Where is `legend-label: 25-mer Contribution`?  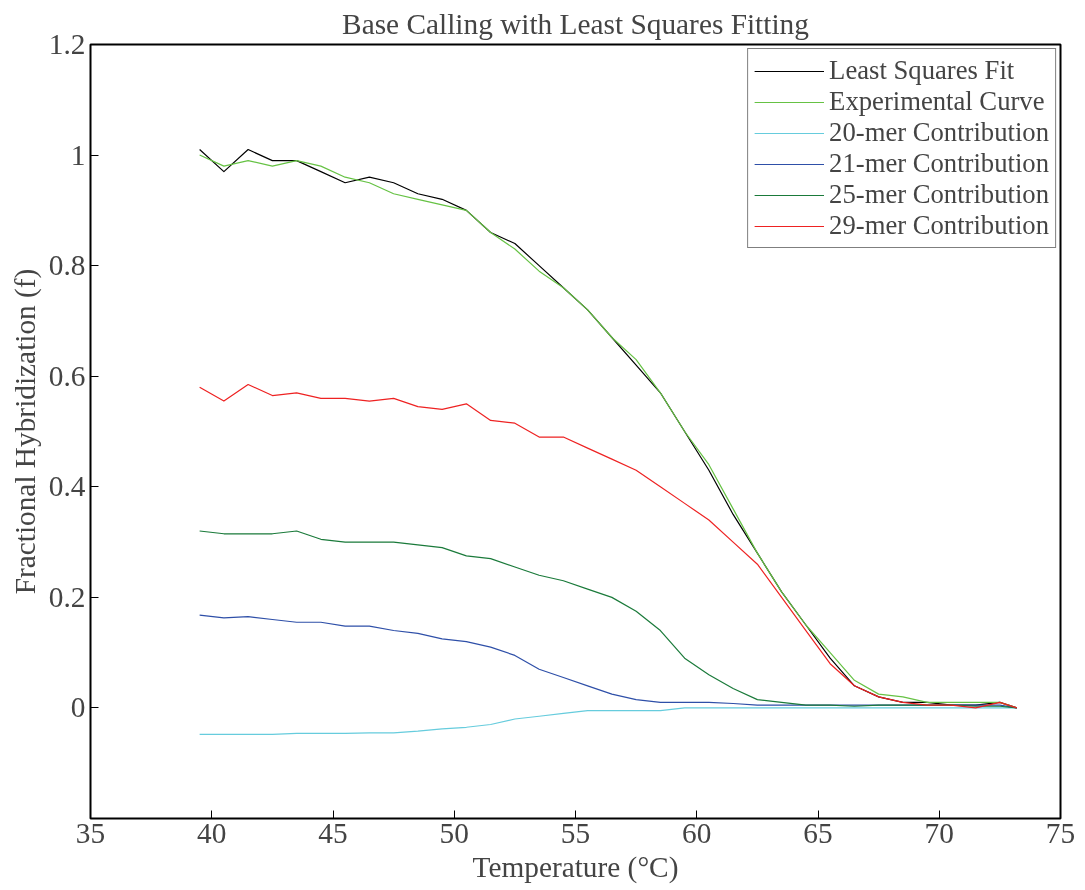
legend-label: 25-mer Contribution is located at coordinates (939, 194).